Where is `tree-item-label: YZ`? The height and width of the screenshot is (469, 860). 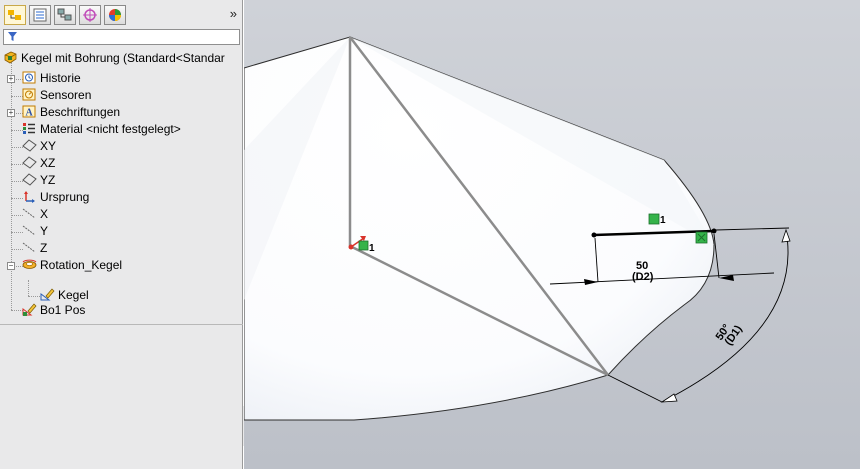
tree-item-label: YZ is located at coordinates (48, 180).